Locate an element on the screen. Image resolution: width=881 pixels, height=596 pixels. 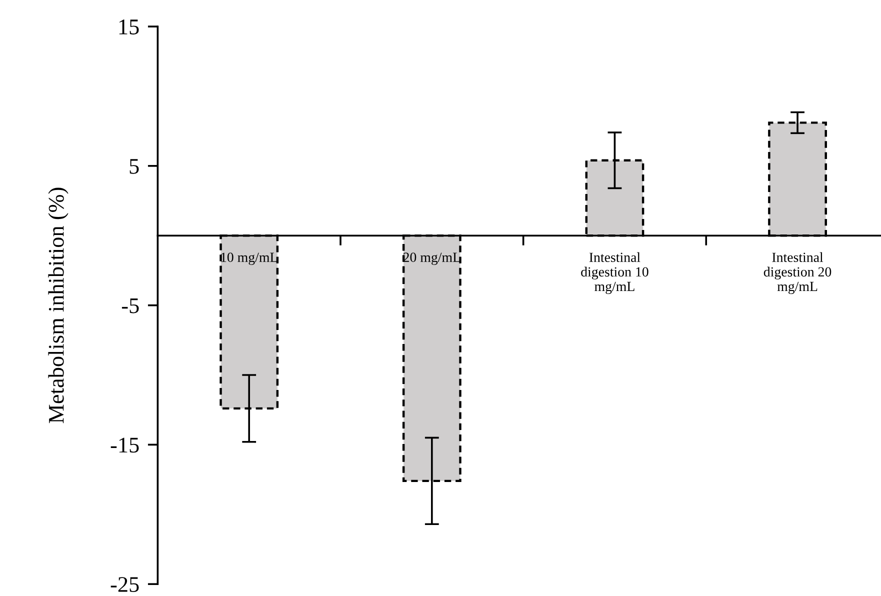
y-tick-label: 5 is located at coordinates (134, 166).